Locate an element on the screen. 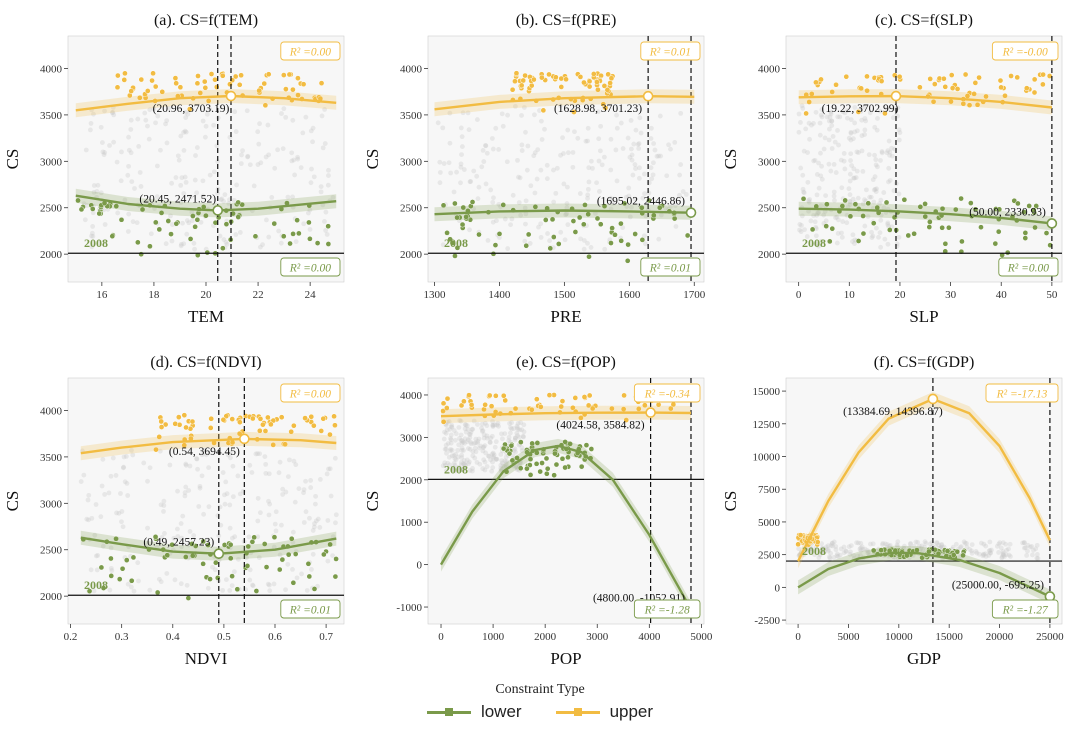 The width and height of the screenshot is (1080, 746). y-tick-label: 4000 is located at coordinates (51, 411).